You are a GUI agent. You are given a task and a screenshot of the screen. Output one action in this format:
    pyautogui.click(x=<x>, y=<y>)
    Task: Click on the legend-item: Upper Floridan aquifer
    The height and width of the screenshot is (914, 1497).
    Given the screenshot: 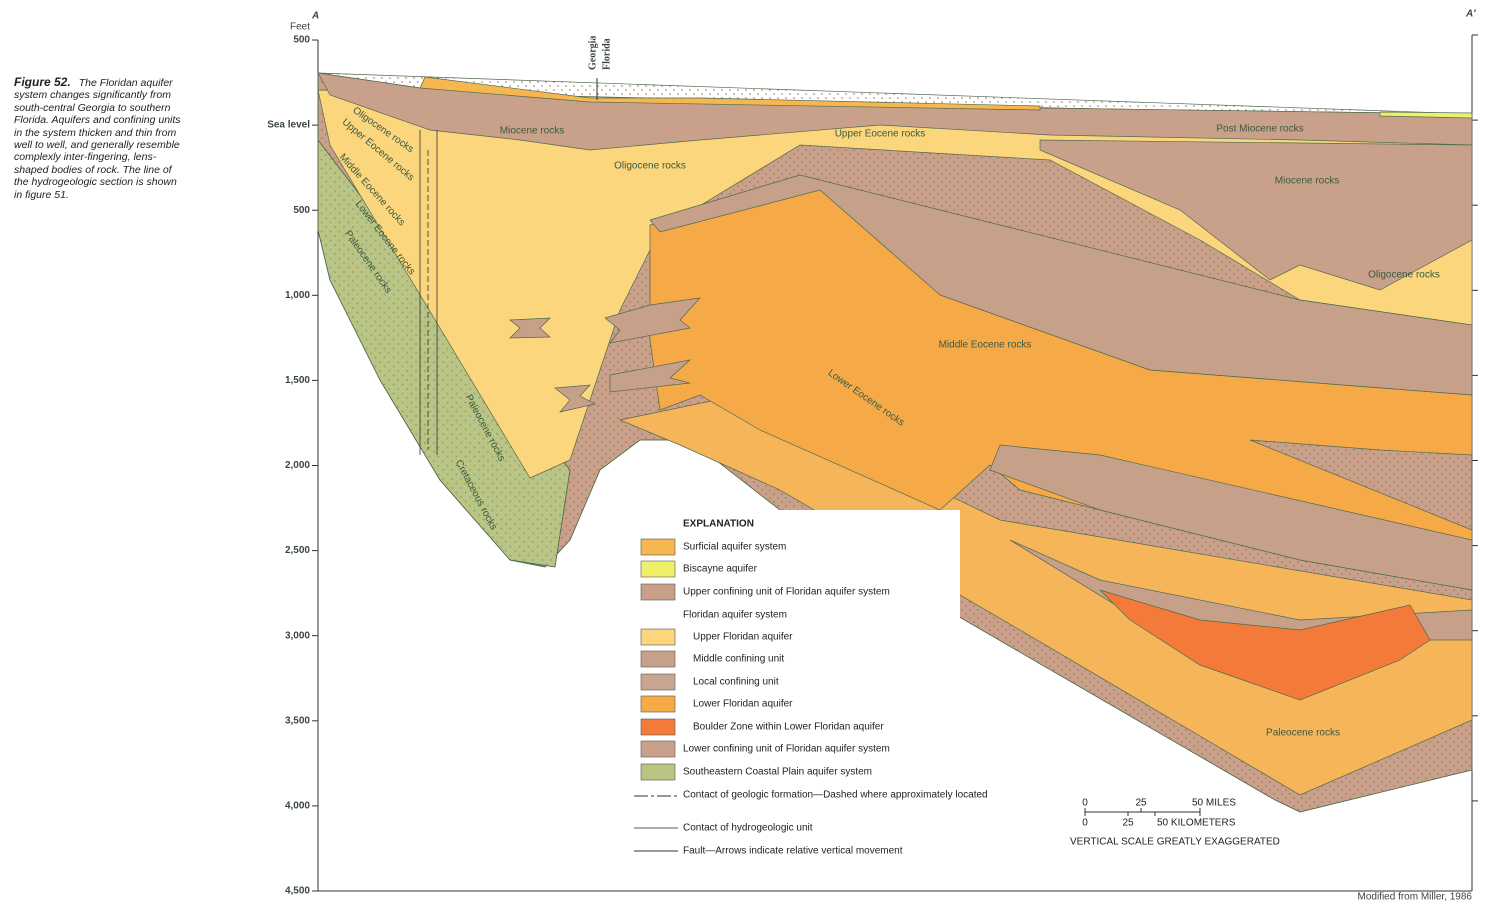 What is the action you would take?
    pyautogui.click(x=743, y=637)
    